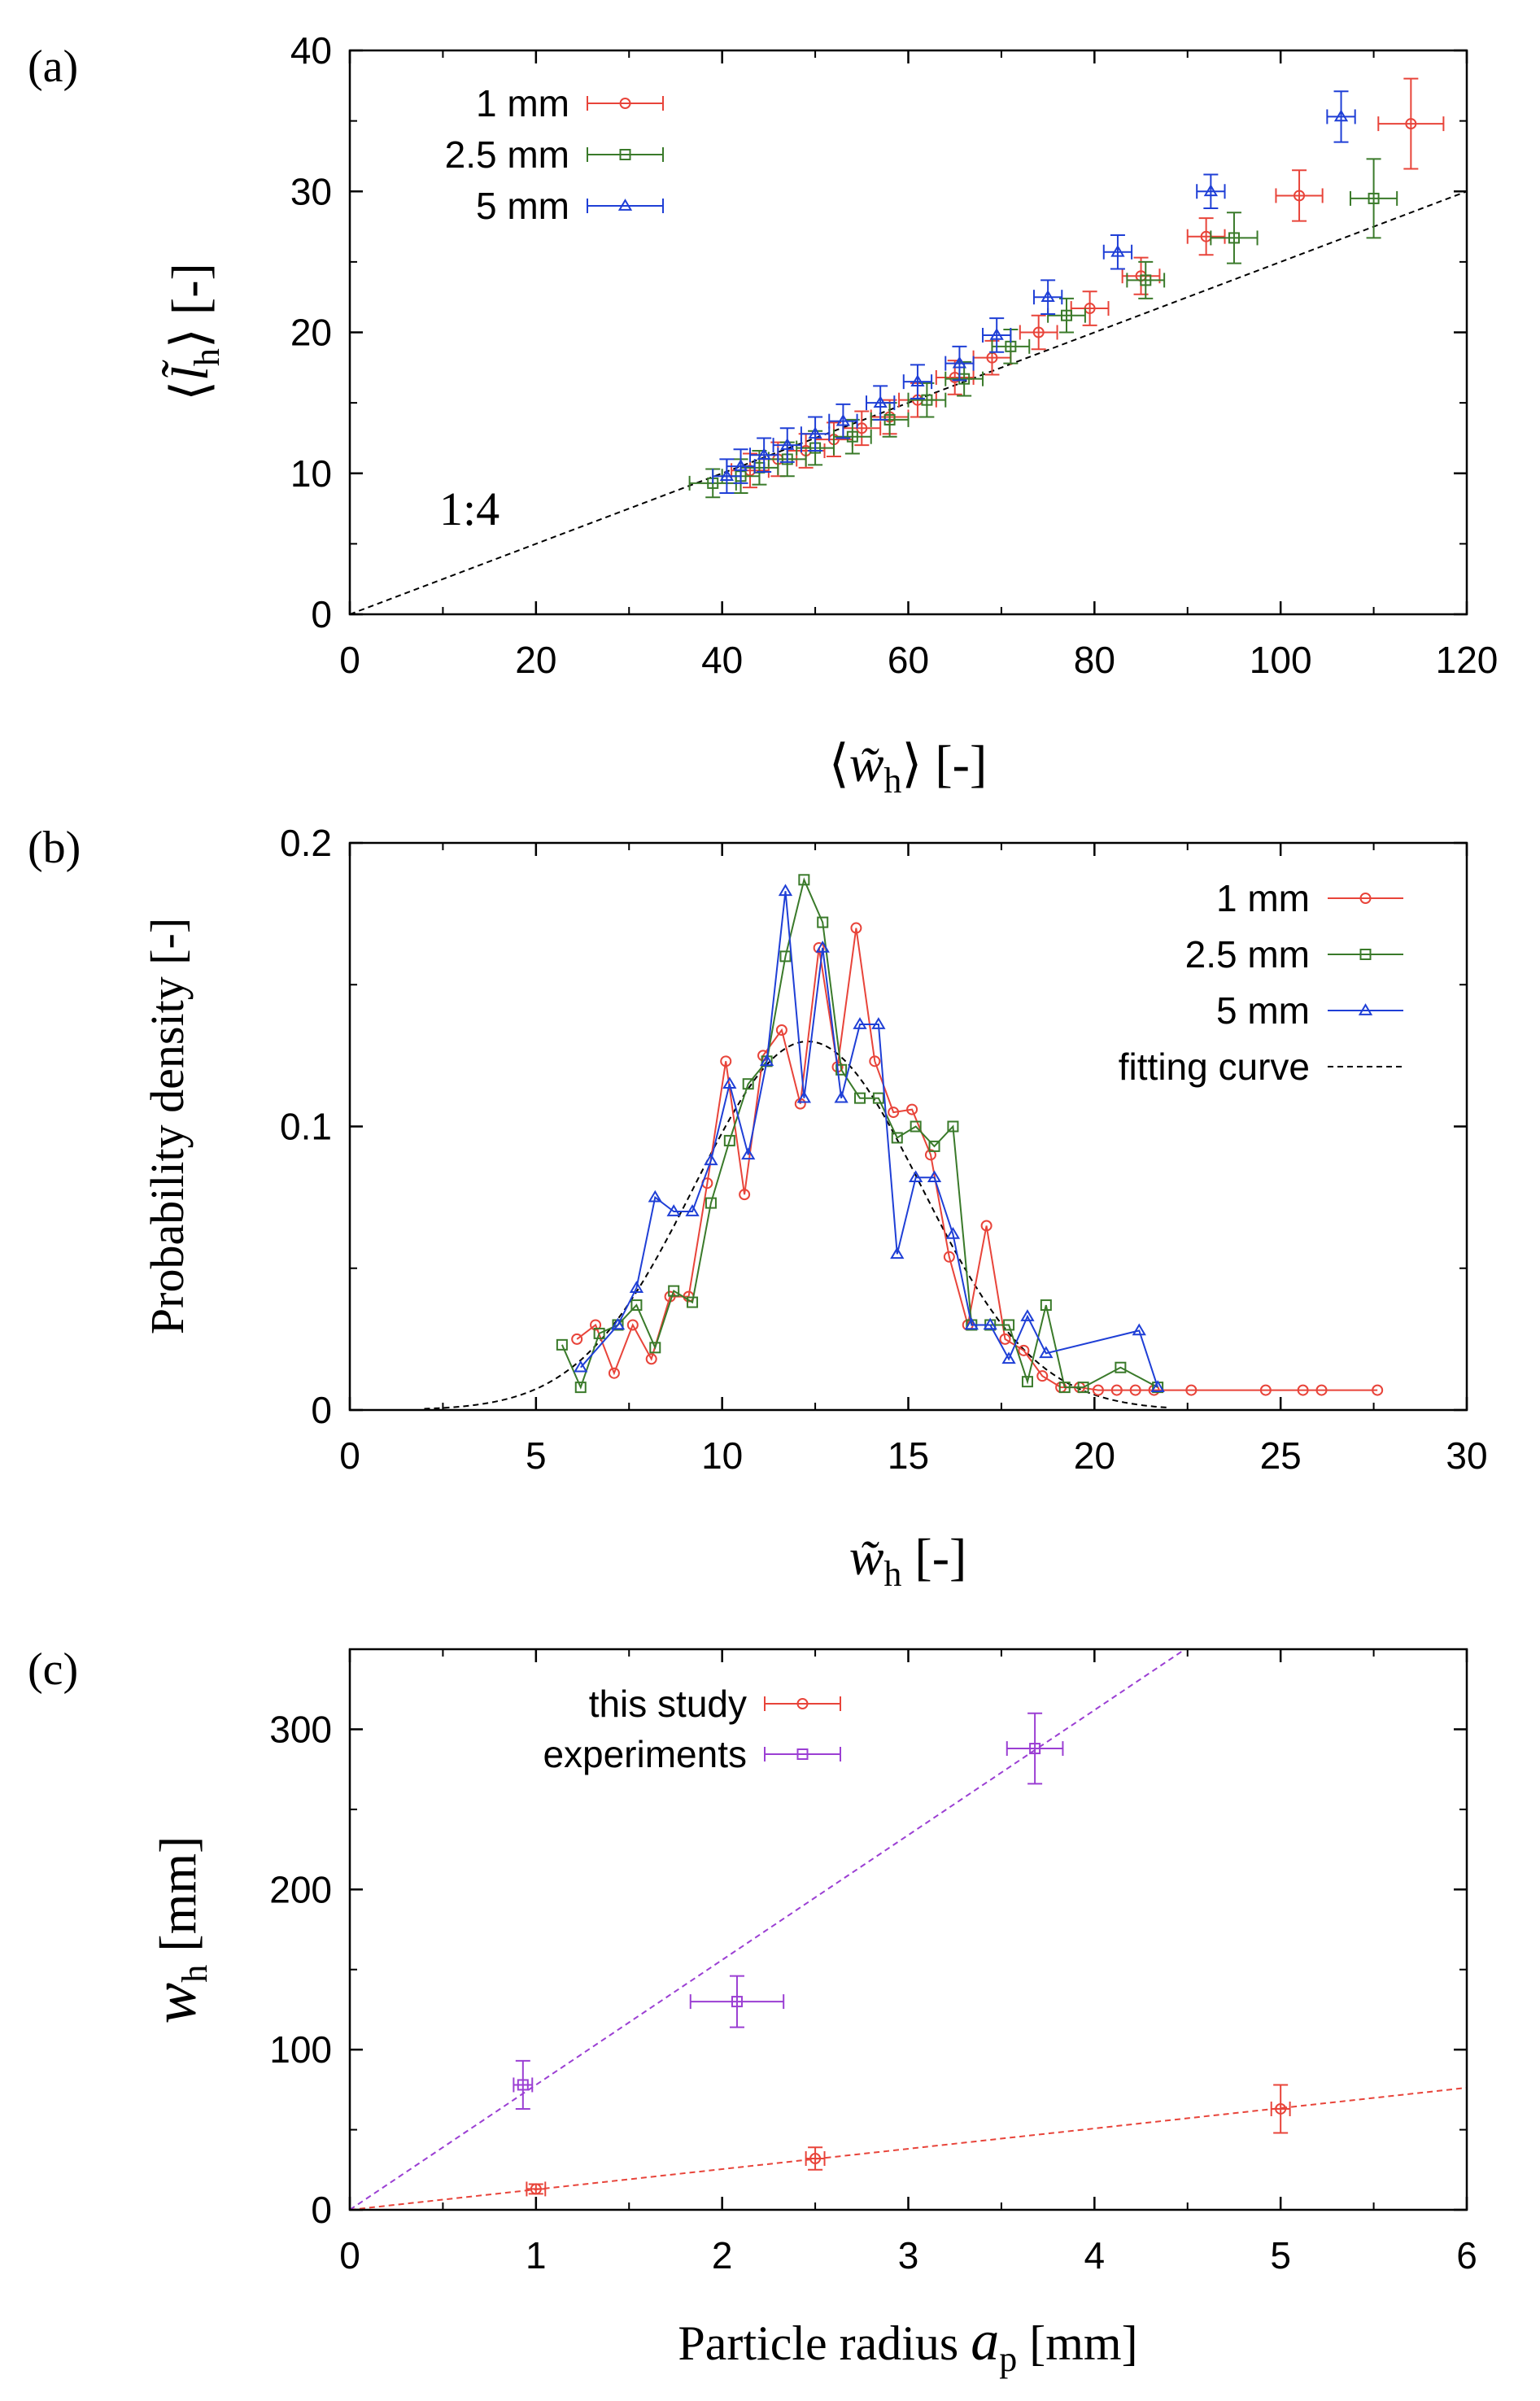 Image resolution: width=1540 pixels, height=2401 pixels. What do you see at coordinates (796, 1225) in the screenshot?
I see `fitting-curve` at bounding box center [796, 1225].